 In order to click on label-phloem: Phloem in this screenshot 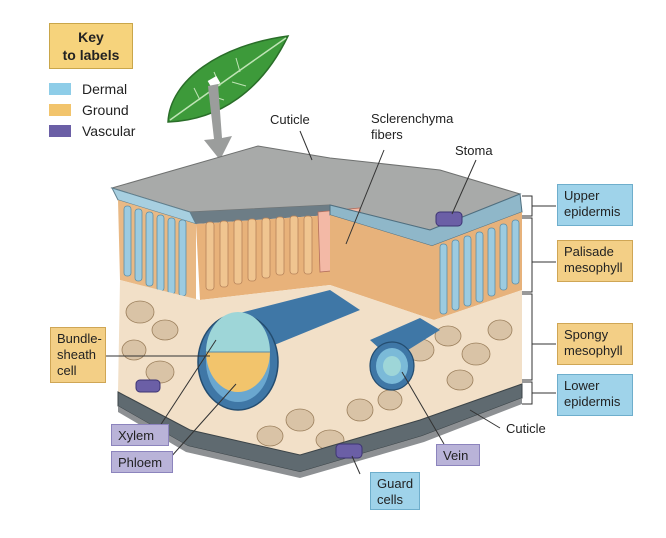, I will do `click(142, 462)`.